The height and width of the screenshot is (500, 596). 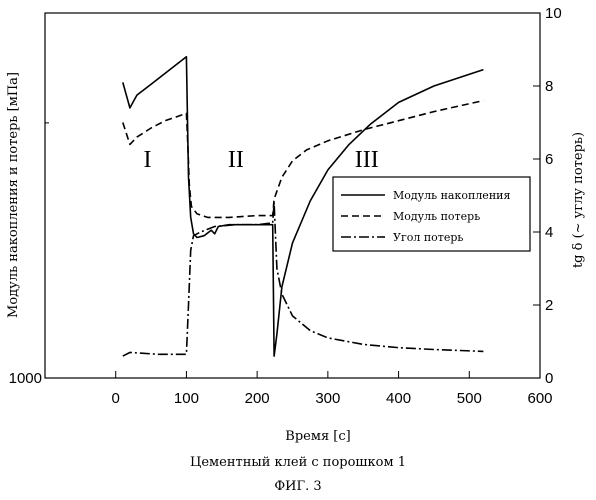 I want to click on x-tick-label: 500, so click(x=469, y=398).